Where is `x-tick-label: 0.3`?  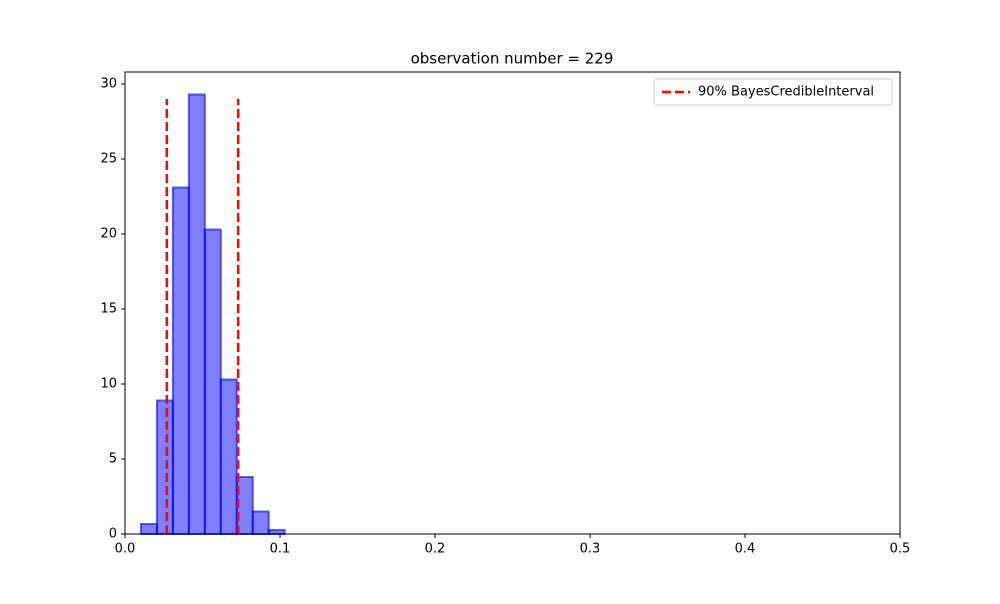 x-tick-label: 0.3 is located at coordinates (590, 549).